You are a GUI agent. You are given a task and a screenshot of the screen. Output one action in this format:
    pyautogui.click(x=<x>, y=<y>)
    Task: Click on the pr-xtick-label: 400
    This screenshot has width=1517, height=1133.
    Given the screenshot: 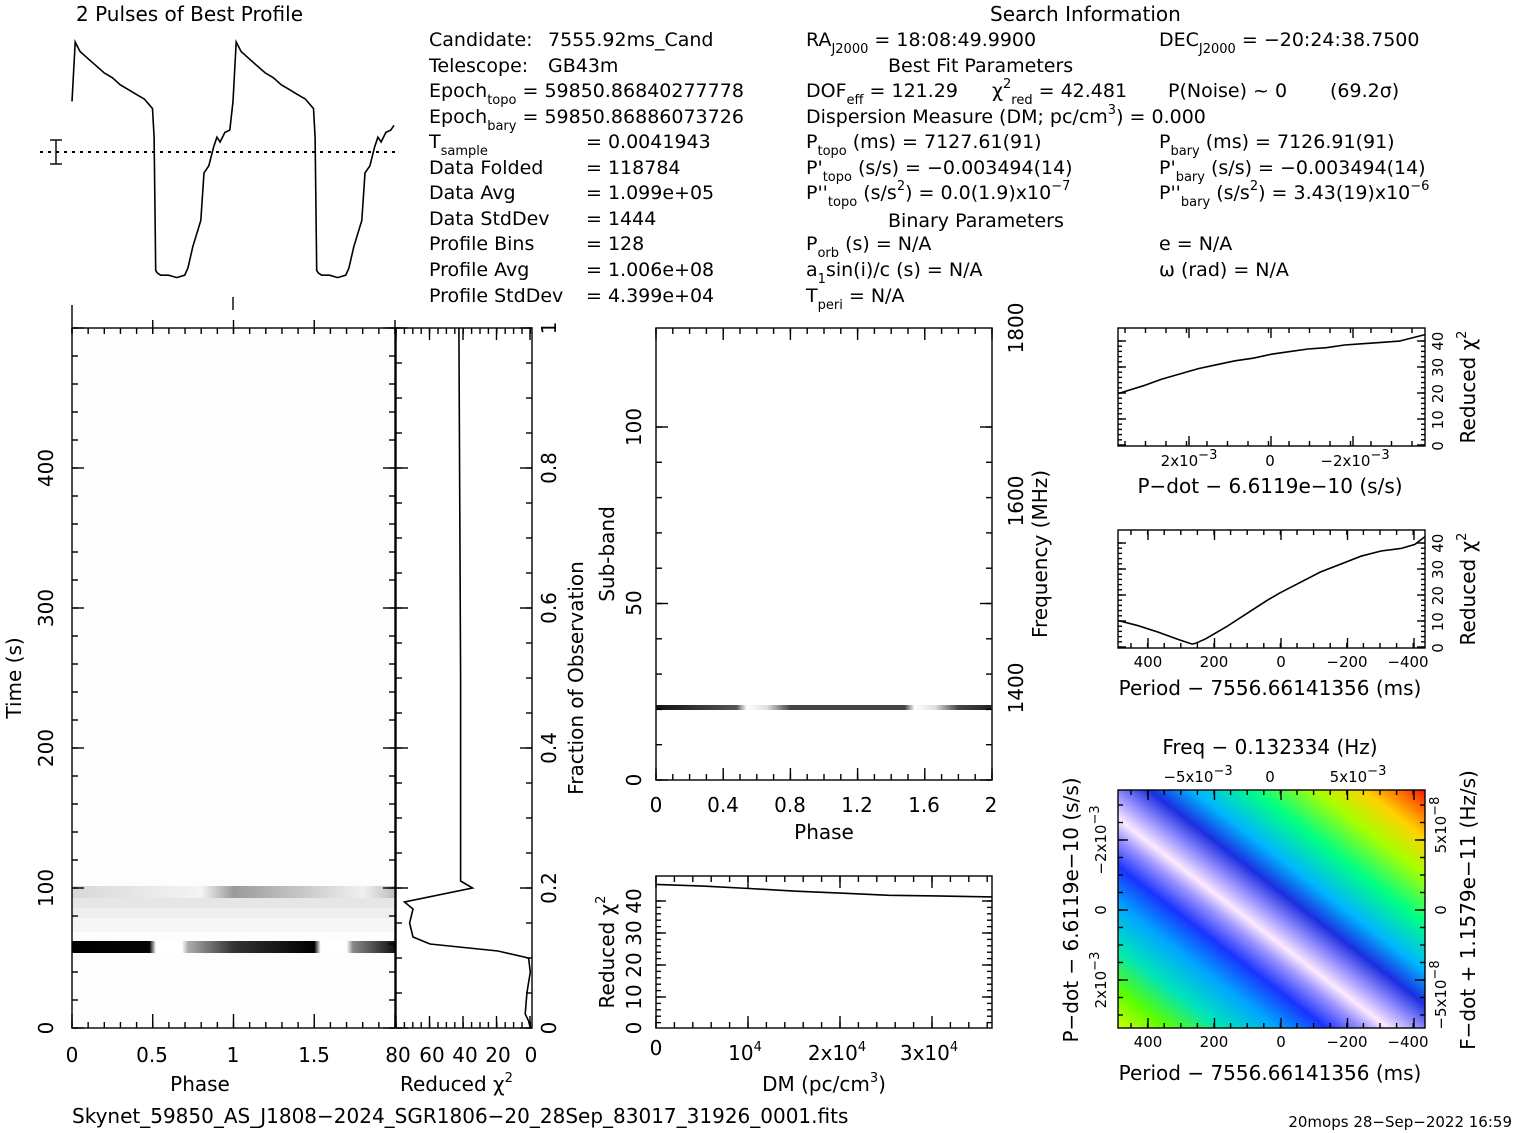 What is the action you would take?
    pyautogui.click(x=1148, y=662)
    